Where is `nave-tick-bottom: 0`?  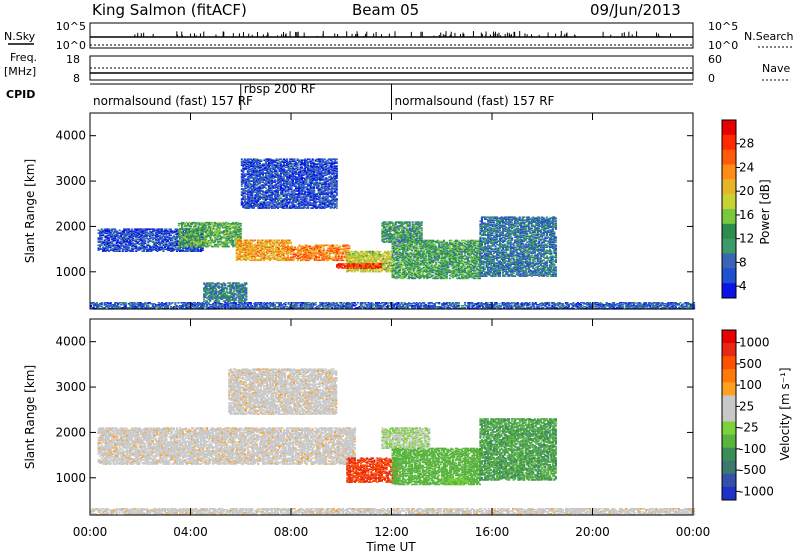
nave-tick-bottom: 0 is located at coordinates (711, 78).